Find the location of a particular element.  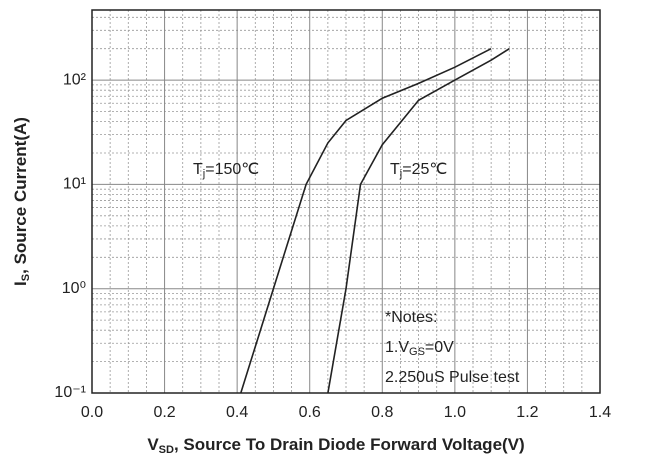

y-tick-label: 10⁻¹ is located at coordinates (70, 392).